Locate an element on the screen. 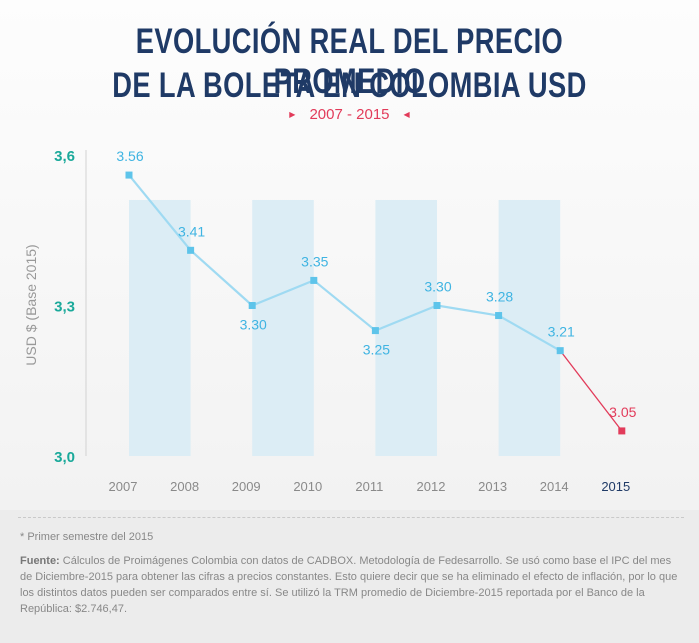 The width and height of the screenshot is (699, 643). data-label: 3.28 is located at coordinates (499, 297).